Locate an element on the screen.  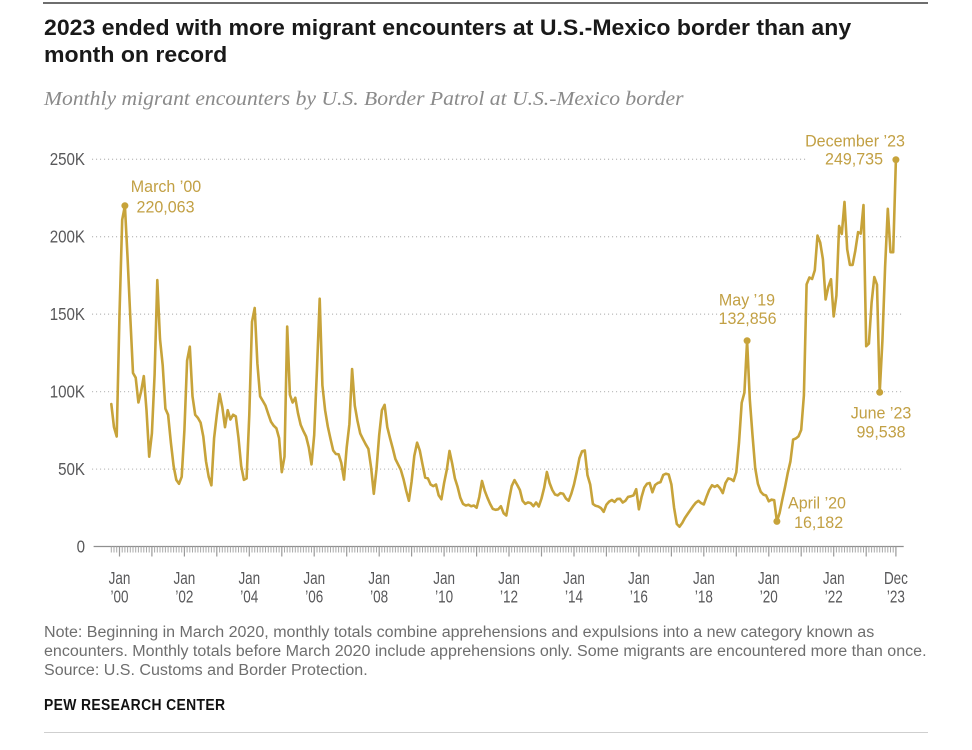
svg-text: ’23 is located at coordinates (896, 597).